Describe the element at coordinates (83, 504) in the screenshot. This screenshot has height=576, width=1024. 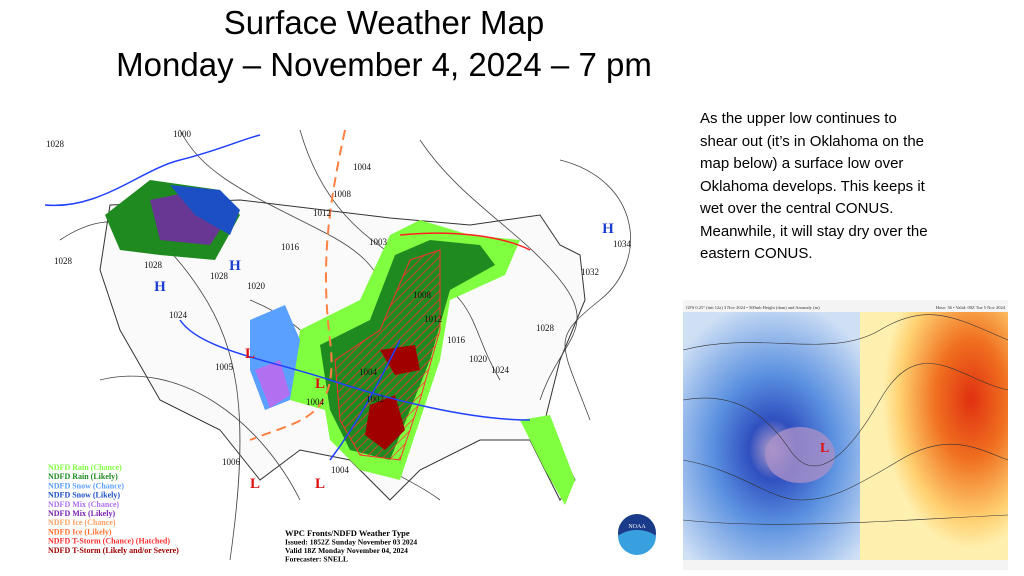
I see `legend-entry: NDFD Mix (Chance)` at that location.